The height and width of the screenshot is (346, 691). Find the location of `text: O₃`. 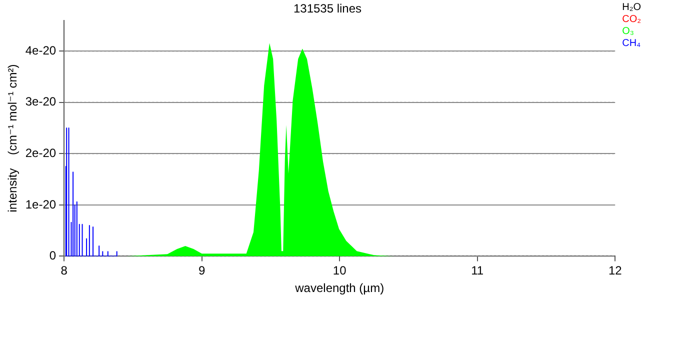

text: O₃ is located at coordinates (628, 31).